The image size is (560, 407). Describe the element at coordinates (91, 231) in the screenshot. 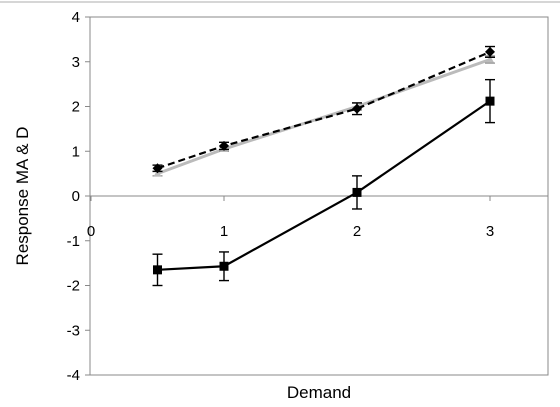

I see `x-tick-label: 0` at that location.